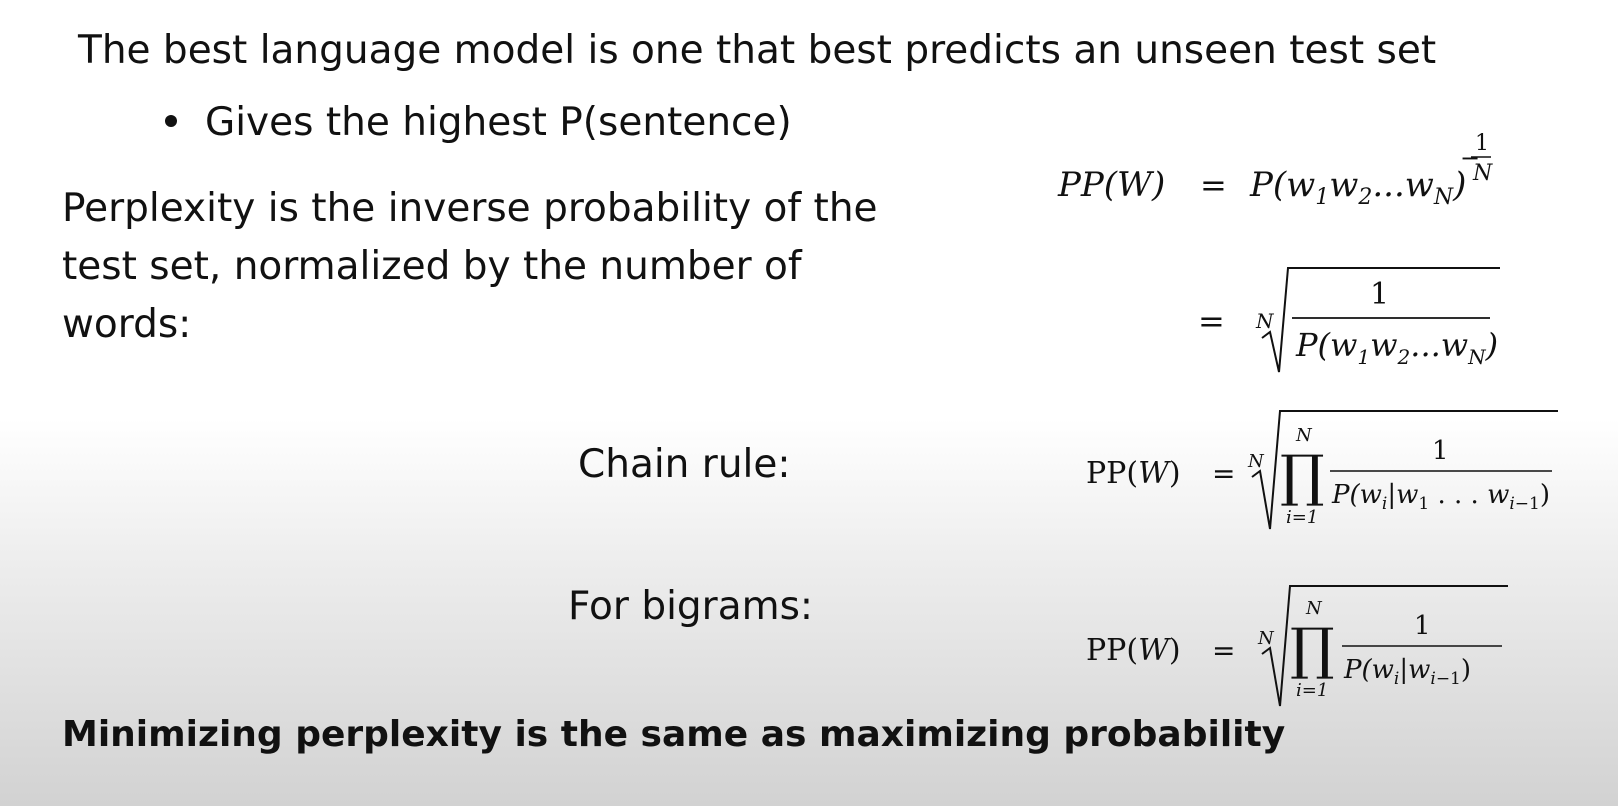 The width and height of the screenshot is (1618, 806). I want to click on exponent-numerator: 1, so click(1482, 143).